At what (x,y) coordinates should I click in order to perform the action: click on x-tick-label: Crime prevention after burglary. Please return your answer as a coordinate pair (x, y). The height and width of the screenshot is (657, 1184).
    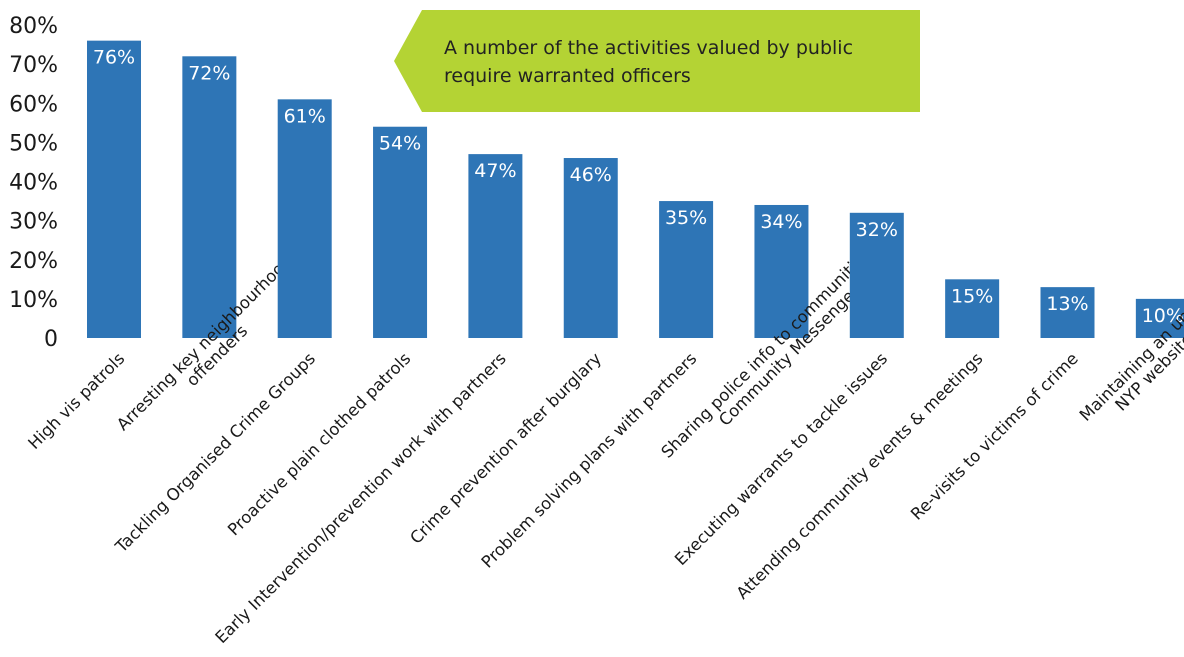
    Looking at the image, I should click on (505, 448).